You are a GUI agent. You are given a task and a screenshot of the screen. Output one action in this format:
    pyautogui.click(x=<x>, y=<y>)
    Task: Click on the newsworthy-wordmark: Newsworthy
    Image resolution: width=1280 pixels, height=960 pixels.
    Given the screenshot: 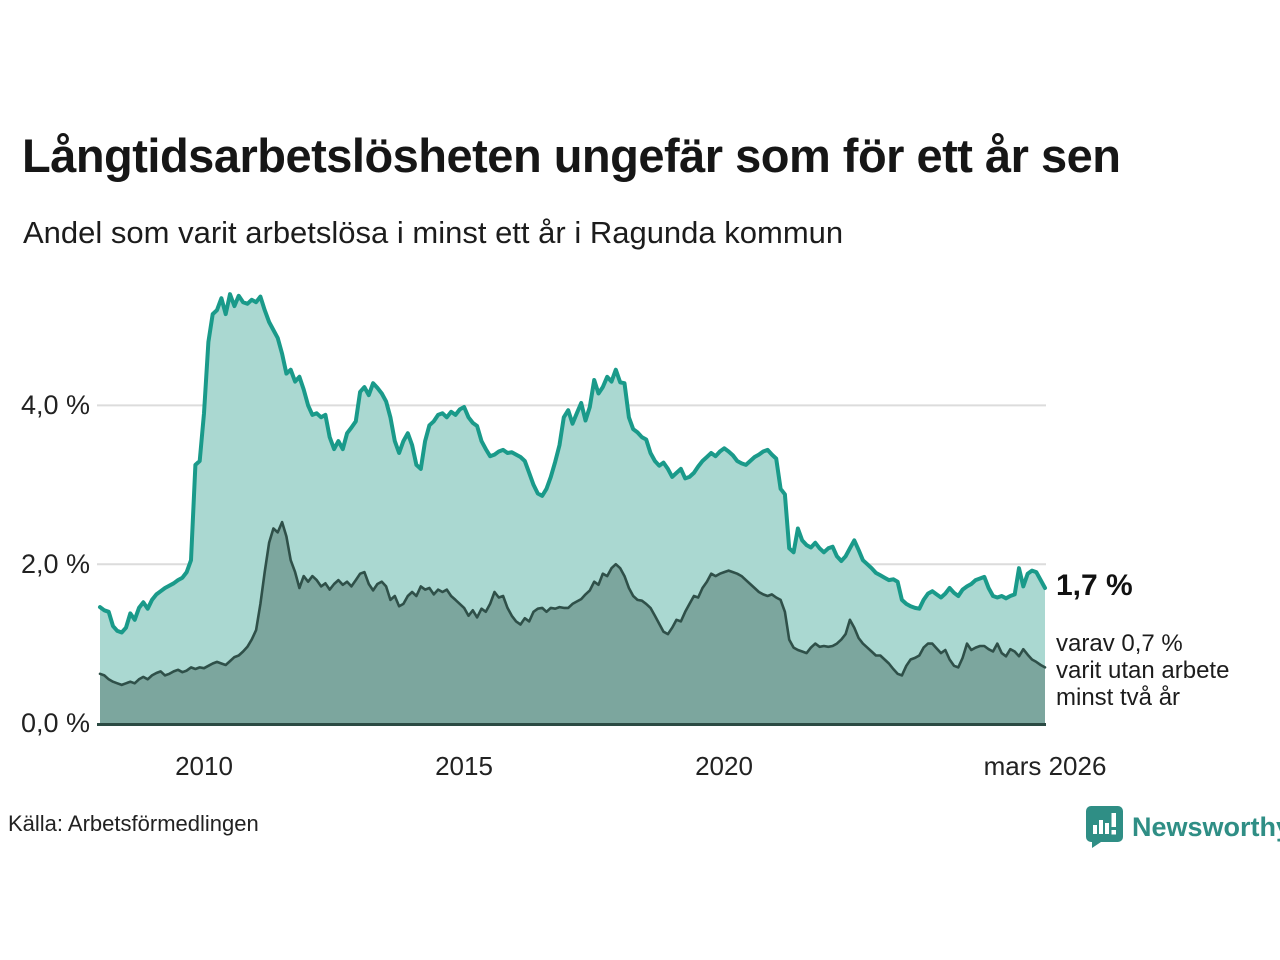 What is the action you would take?
    pyautogui.click(x=1206, y=827)
    